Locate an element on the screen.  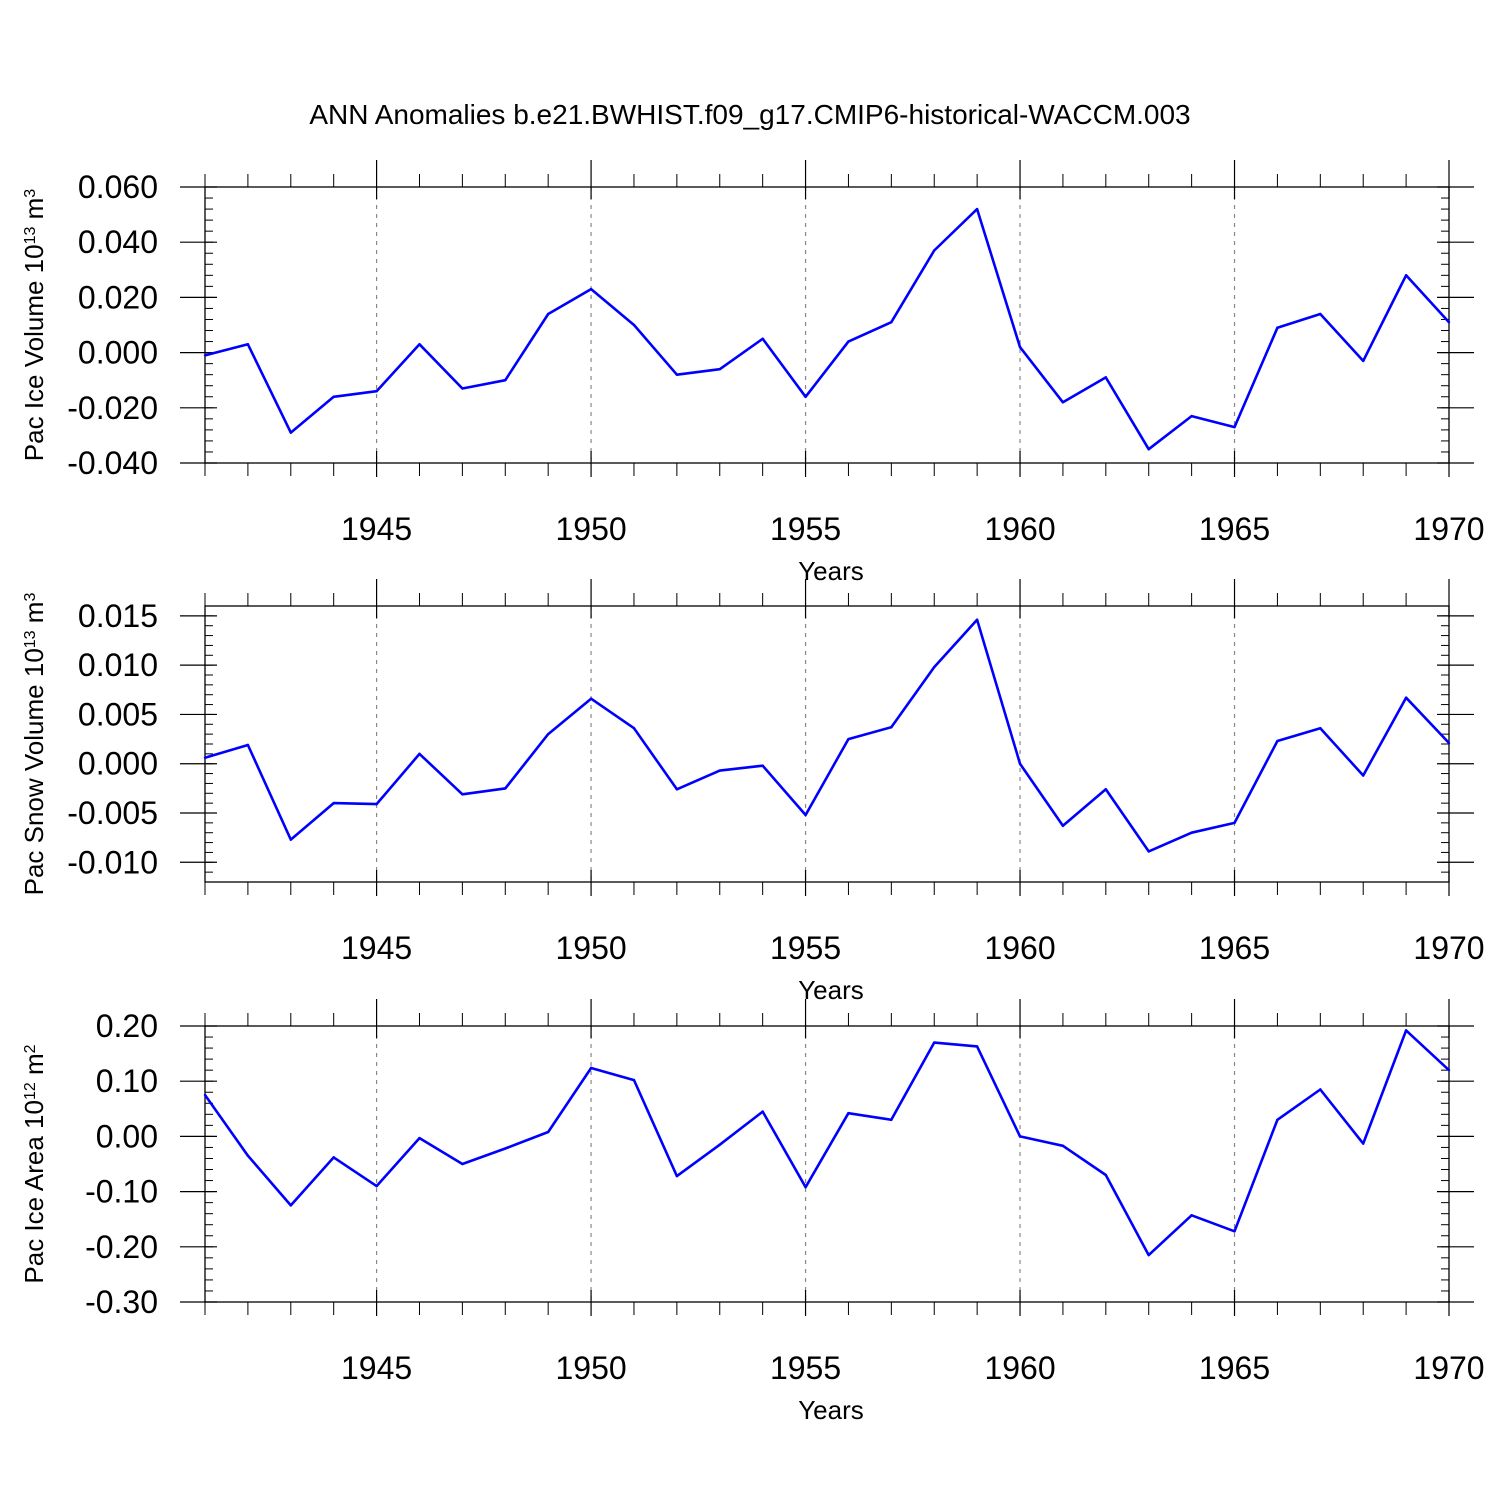
y-axis-title: Pac Ice Area 1012 m2 is located at coordinates (34, 1163).